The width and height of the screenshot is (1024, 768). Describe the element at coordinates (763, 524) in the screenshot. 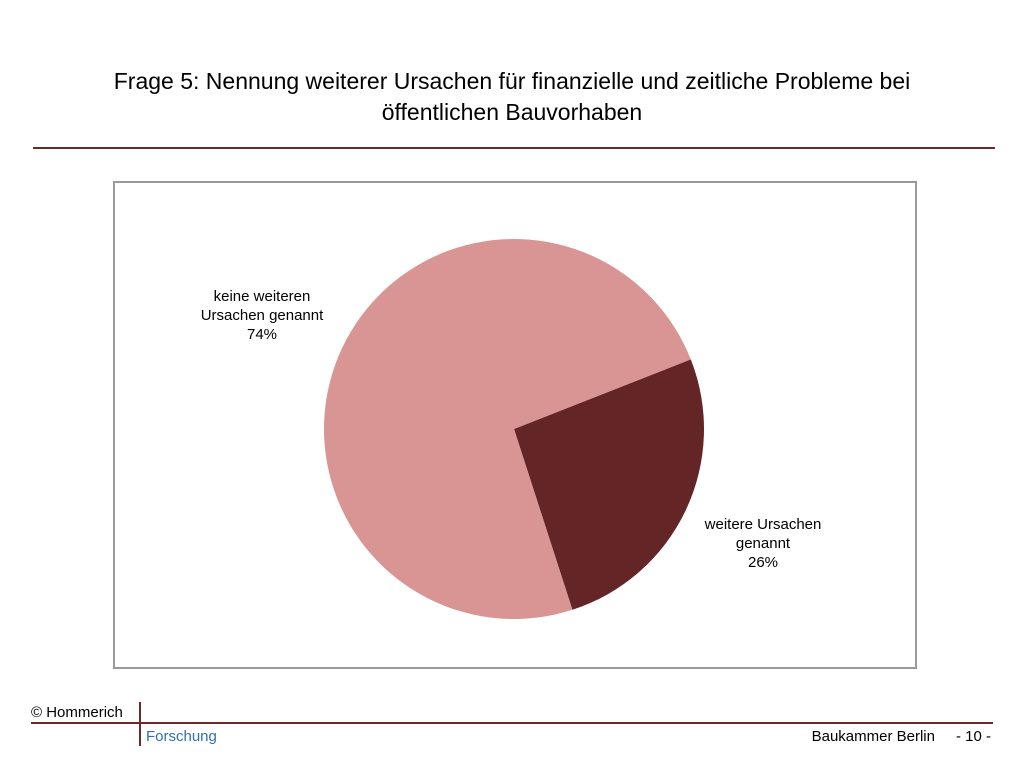

I see `slice-label-line: weitere Ursachen` at that location.